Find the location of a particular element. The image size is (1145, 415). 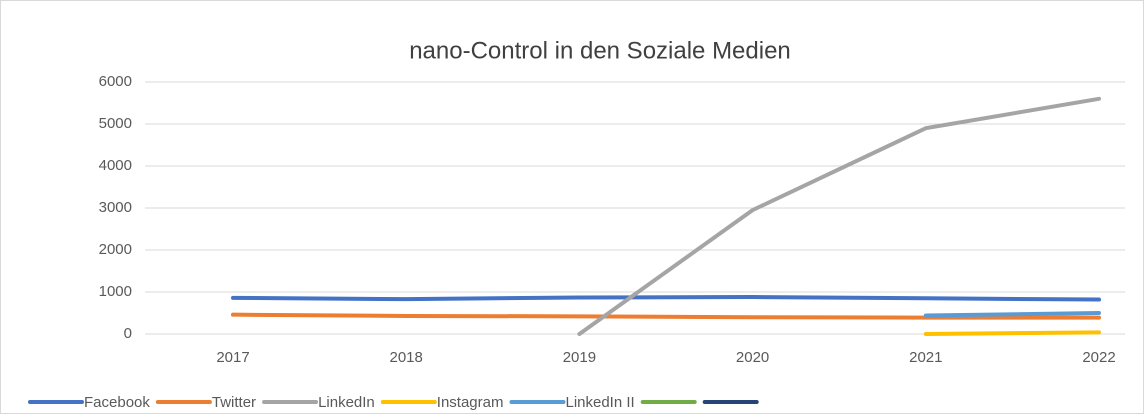

legend-label: LinkedIn II is located at coordinates (599, 402).